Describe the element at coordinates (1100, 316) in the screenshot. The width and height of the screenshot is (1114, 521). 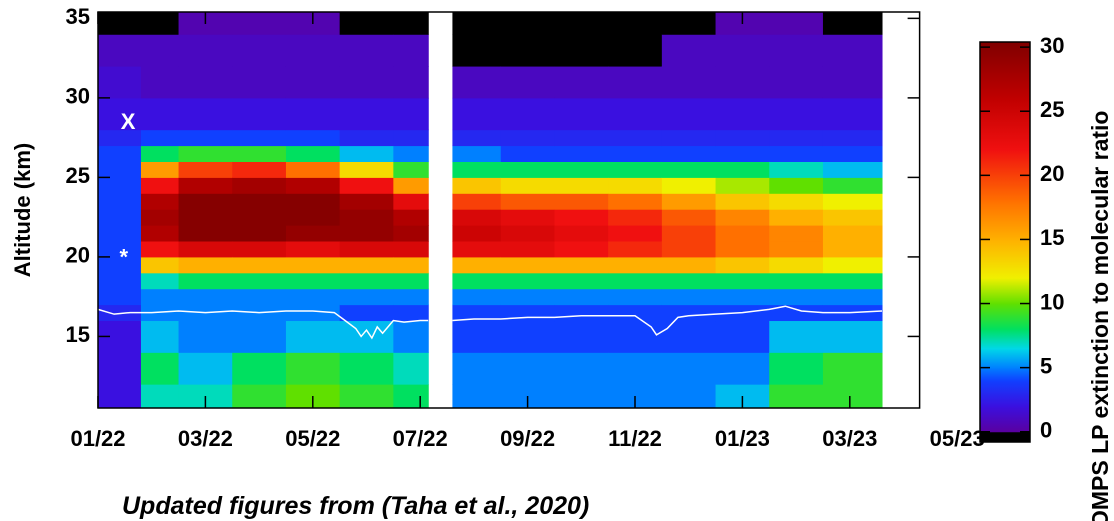
I see `colorbar-label: OMPS LP extinction to molecular ratio` at that location.